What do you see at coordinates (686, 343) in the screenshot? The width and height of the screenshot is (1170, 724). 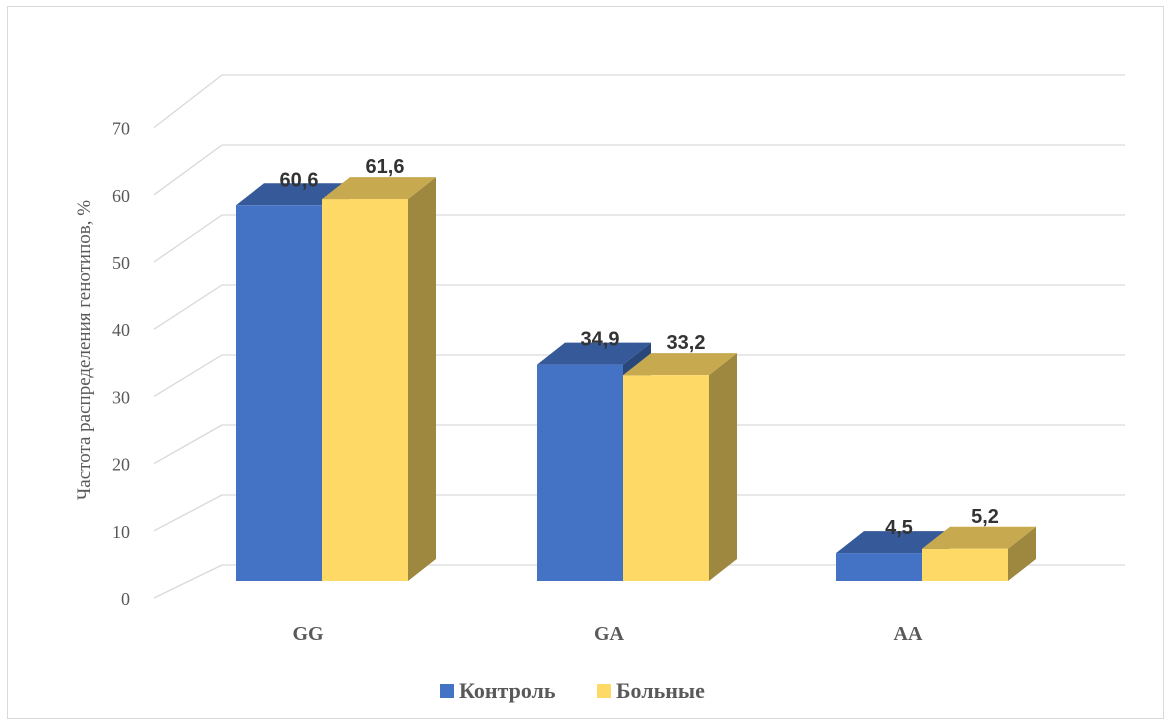 I see `data-label: 33,2` at bounding box center [686, 343].